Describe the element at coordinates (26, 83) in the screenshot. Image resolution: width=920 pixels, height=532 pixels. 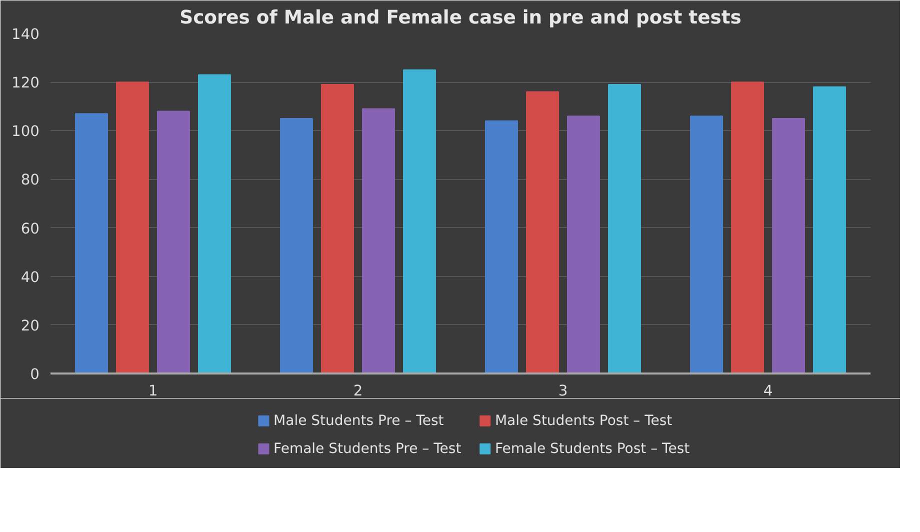
I see `y-tick-label: 120` at that location.